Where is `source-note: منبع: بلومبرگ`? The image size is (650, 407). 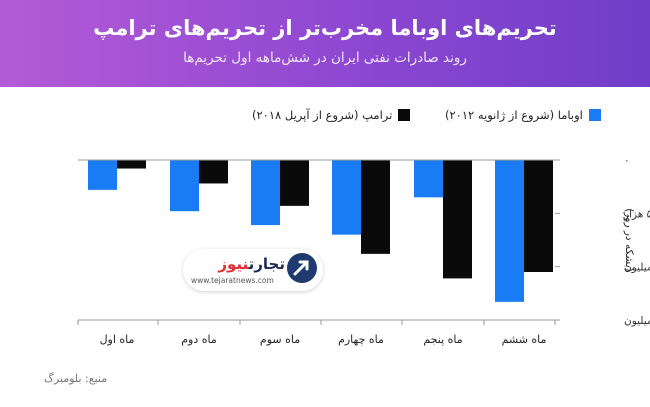
source-note: منبع: بلومبرگ is located at coordinates (76, 378).